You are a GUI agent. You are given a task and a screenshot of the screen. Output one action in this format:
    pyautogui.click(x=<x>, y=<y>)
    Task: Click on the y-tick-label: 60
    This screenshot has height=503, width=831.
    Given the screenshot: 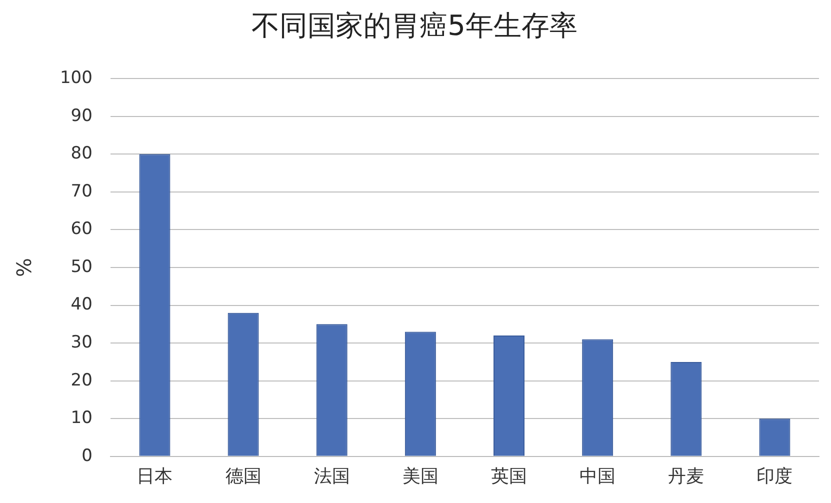 What is the action you would take?
    pyautogui.click(x=81, y=229)
    